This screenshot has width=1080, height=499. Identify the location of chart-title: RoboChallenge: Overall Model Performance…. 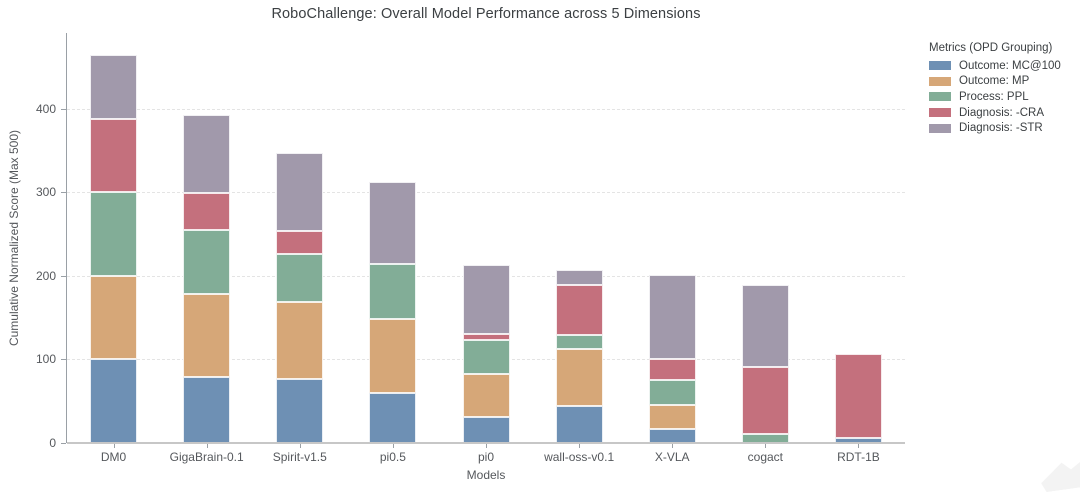
(486, 14).